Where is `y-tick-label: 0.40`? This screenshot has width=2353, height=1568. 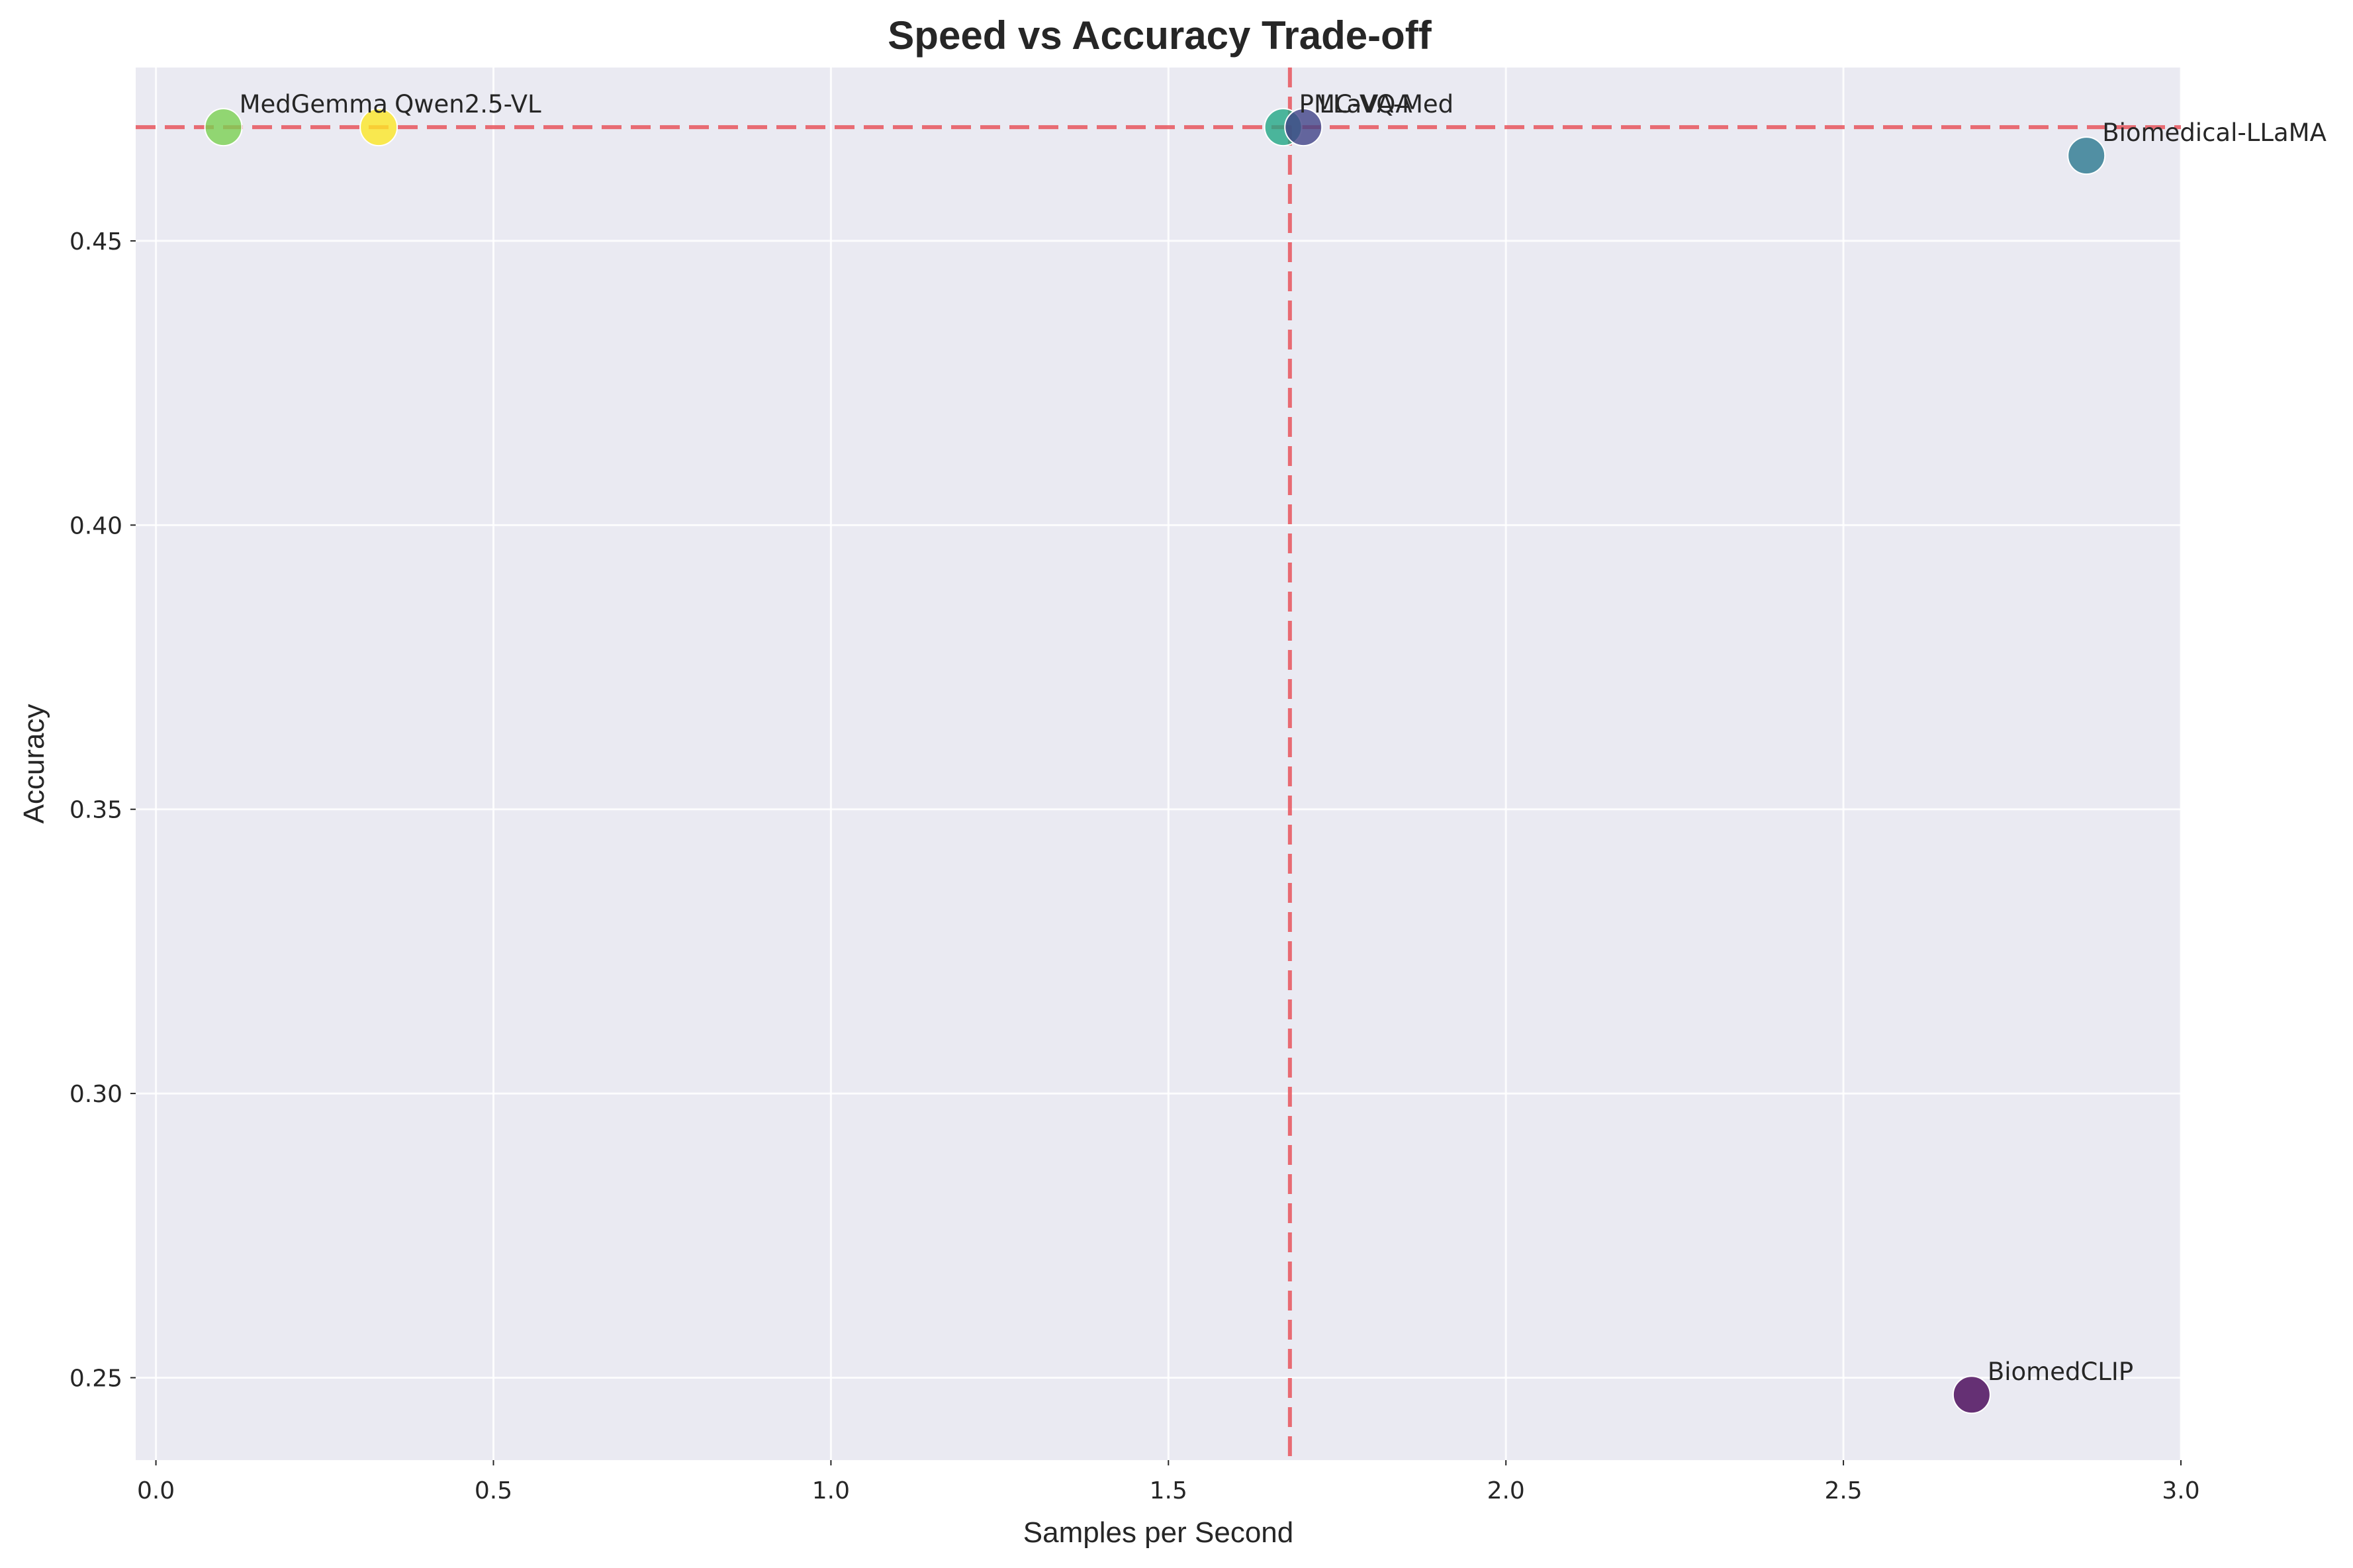 y-tick-label: 0.40 is located at coordinates (95, 525).